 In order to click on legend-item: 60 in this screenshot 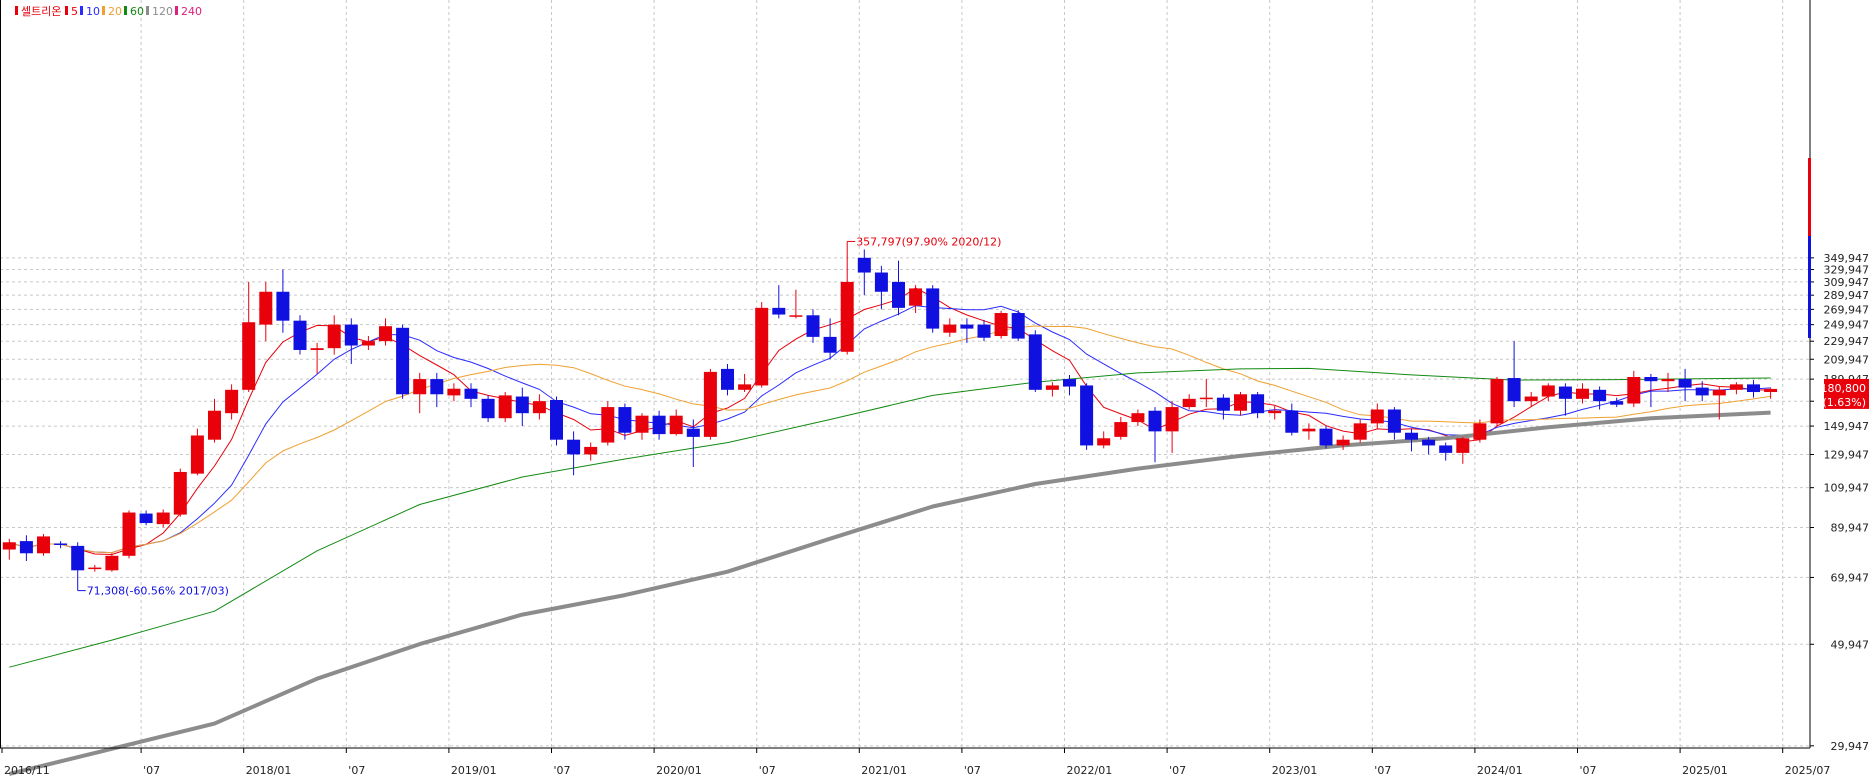, I will do `click(134, 11)`.